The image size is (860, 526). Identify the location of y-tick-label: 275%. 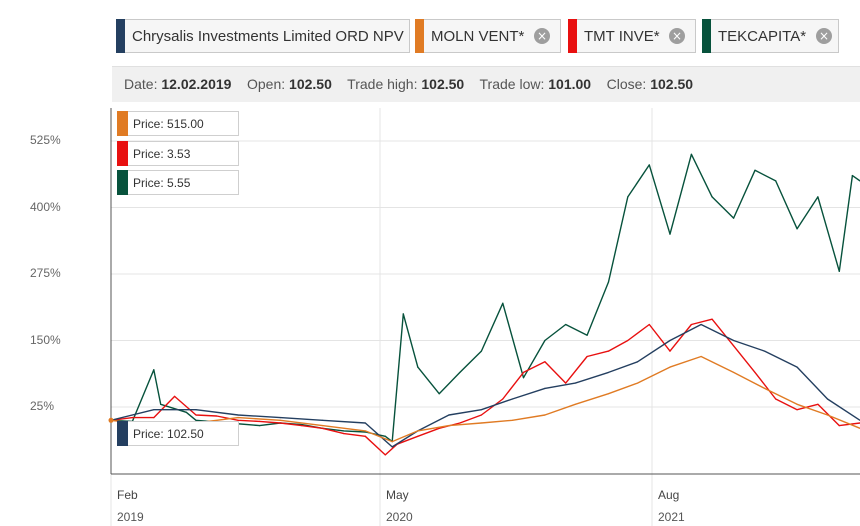
(45, 273).